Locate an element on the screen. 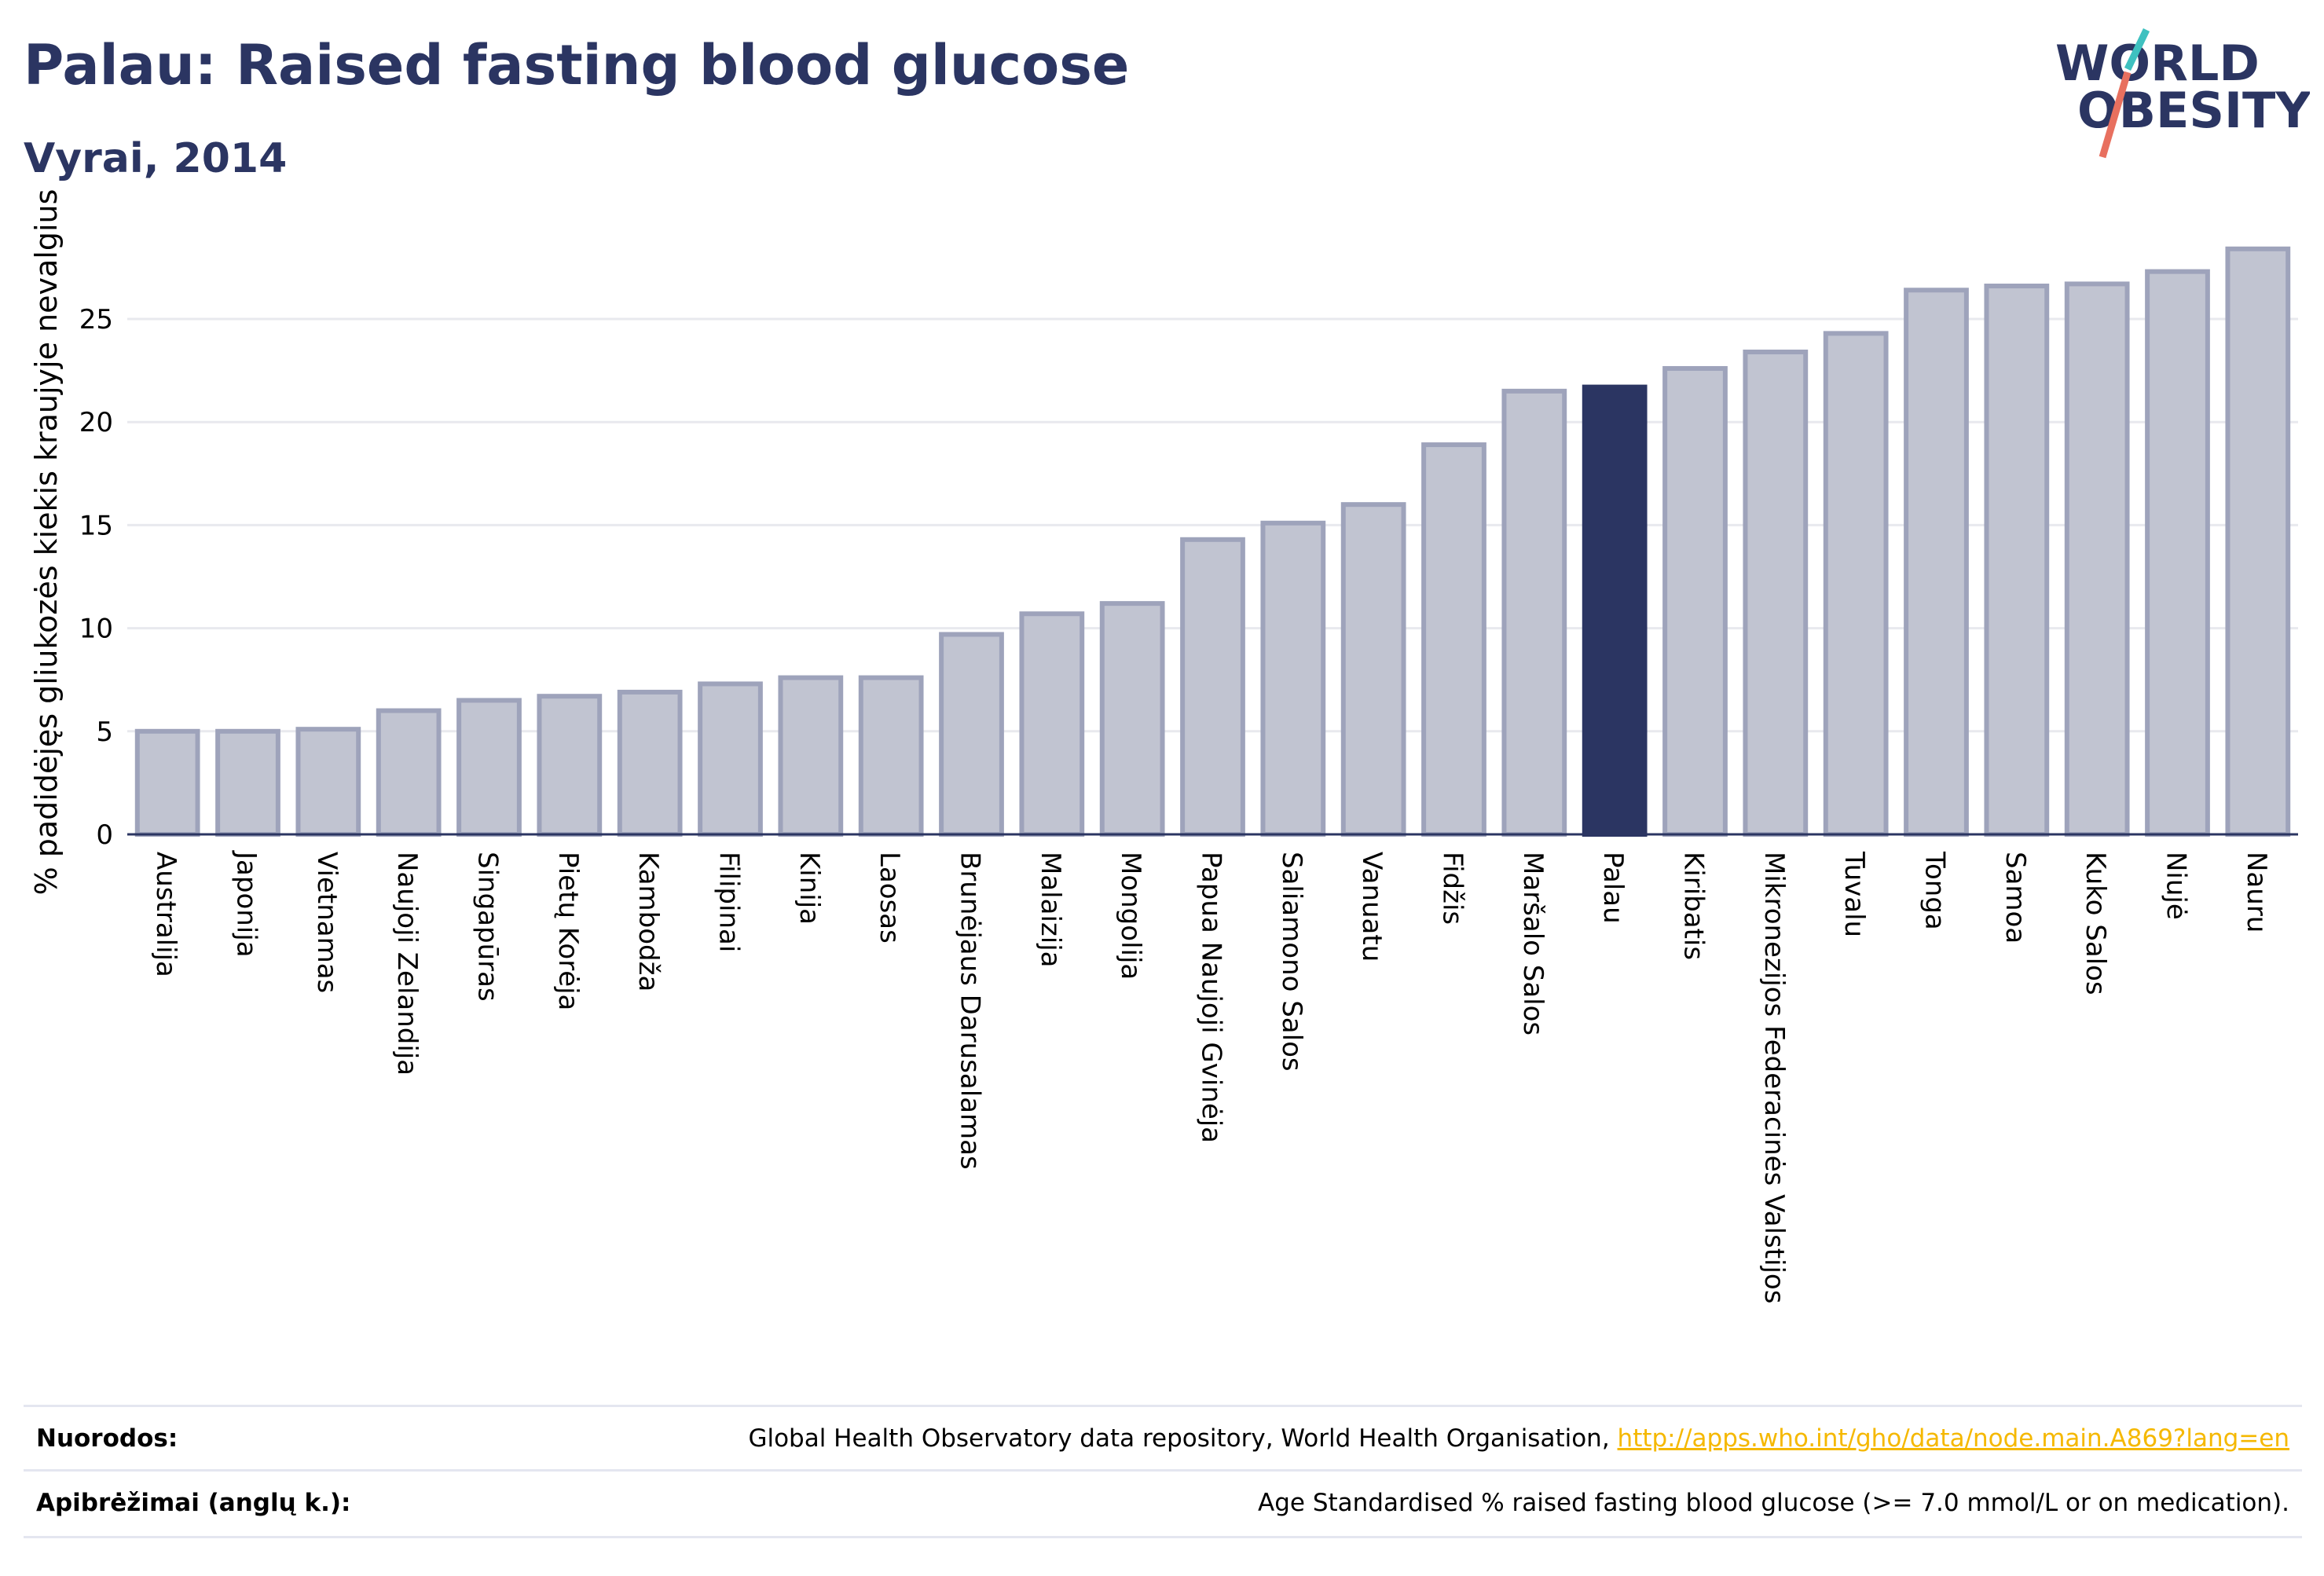  x-tick-label: Malaizija is located at coordinates (1050, 909).